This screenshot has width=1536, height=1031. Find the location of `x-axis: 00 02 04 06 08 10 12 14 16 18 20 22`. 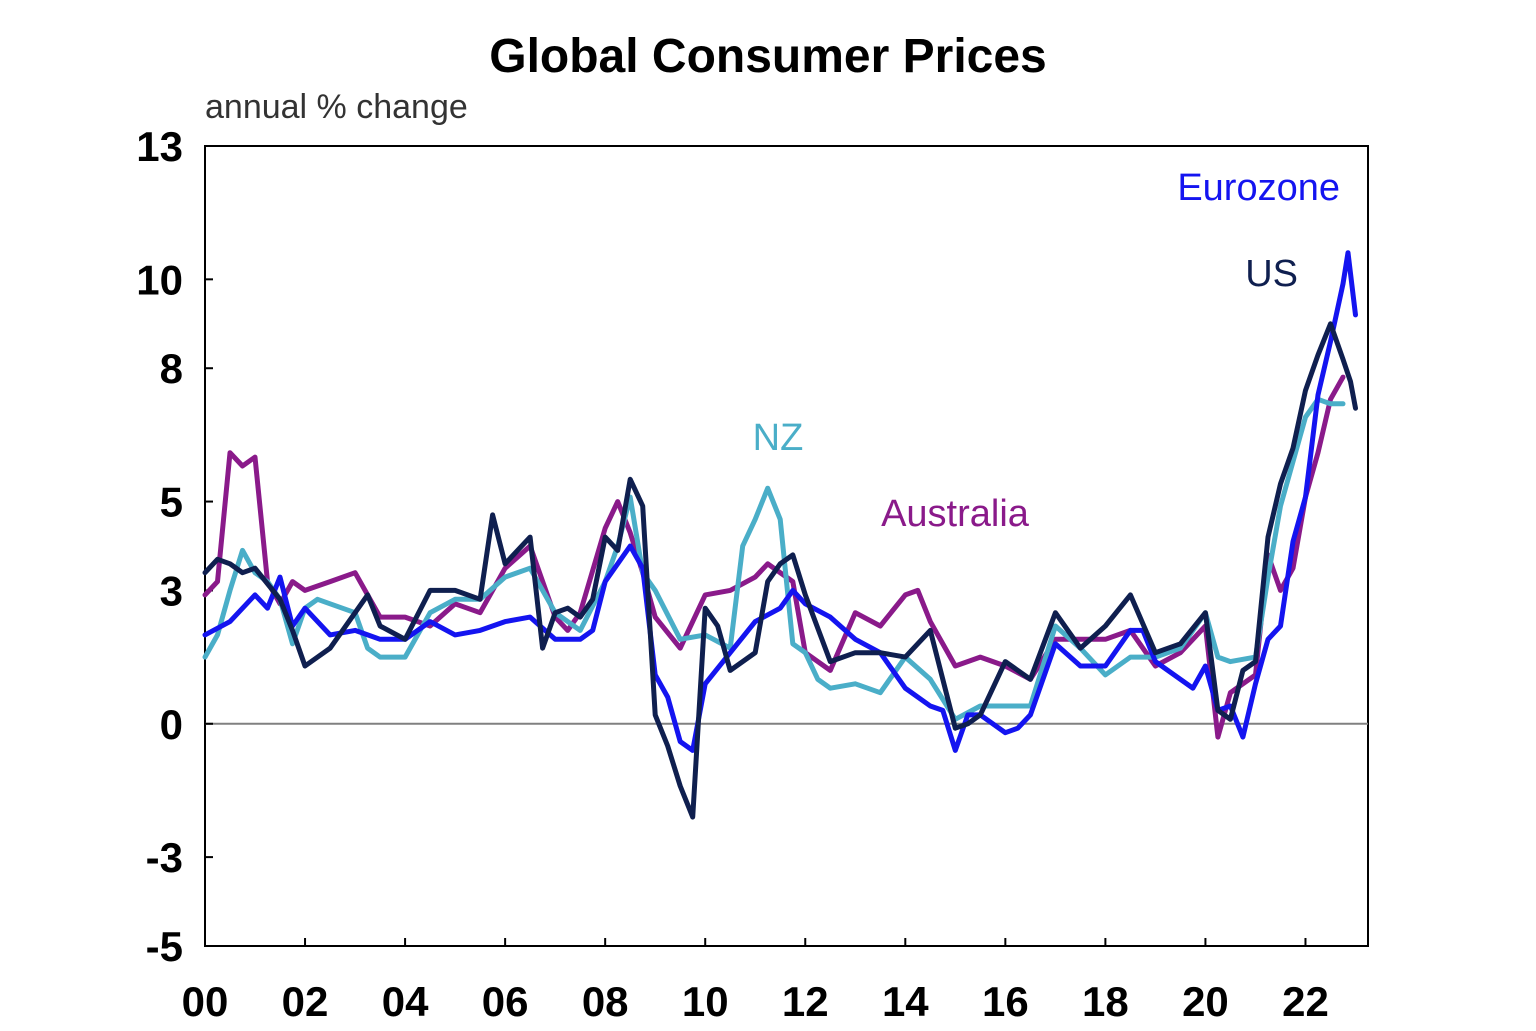

x-axis: 00 02 04 06 08 10 12 14 16 18 20 22 is located at coordinates (755, 981).